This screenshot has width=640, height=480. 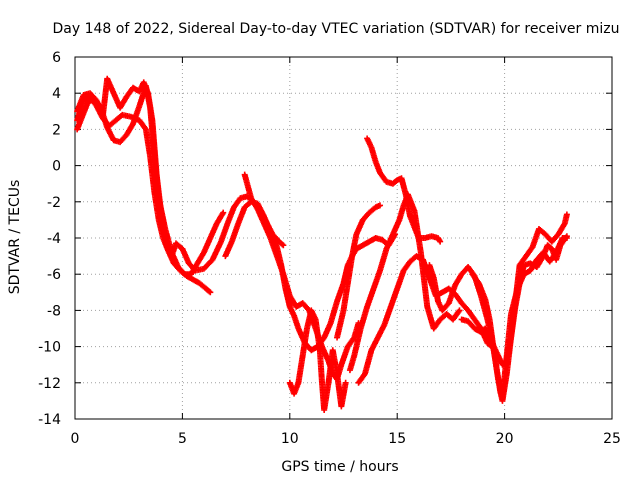 What do you see at coordinates (54, 275) in the screenshot?
I see `y-tick-label: -6` at bounding box center [54, 275].